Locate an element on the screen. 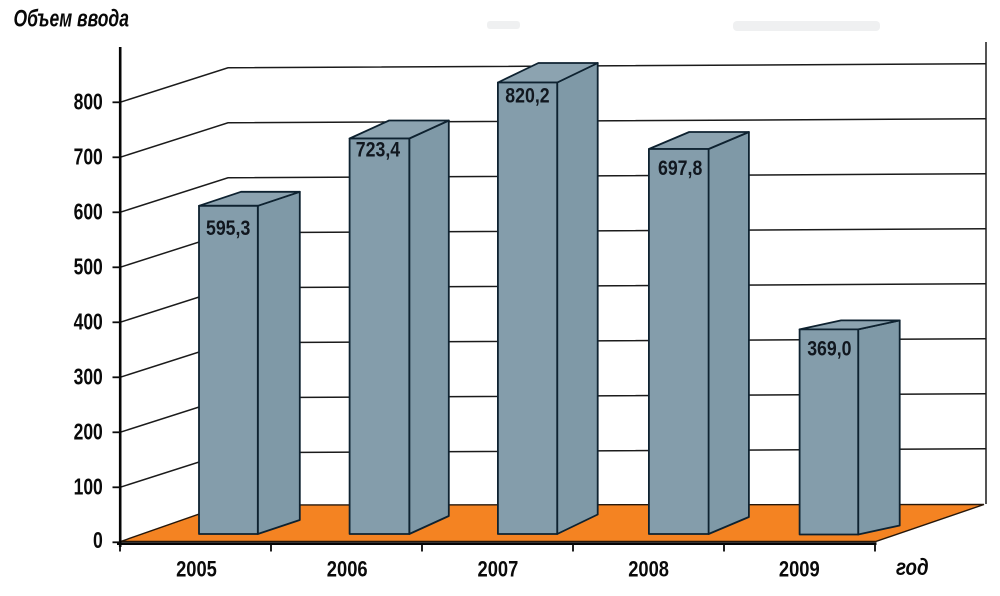 This screenshot has height=596, width=1000. svg-text: 697,8 is located at coordinates (680, 168).